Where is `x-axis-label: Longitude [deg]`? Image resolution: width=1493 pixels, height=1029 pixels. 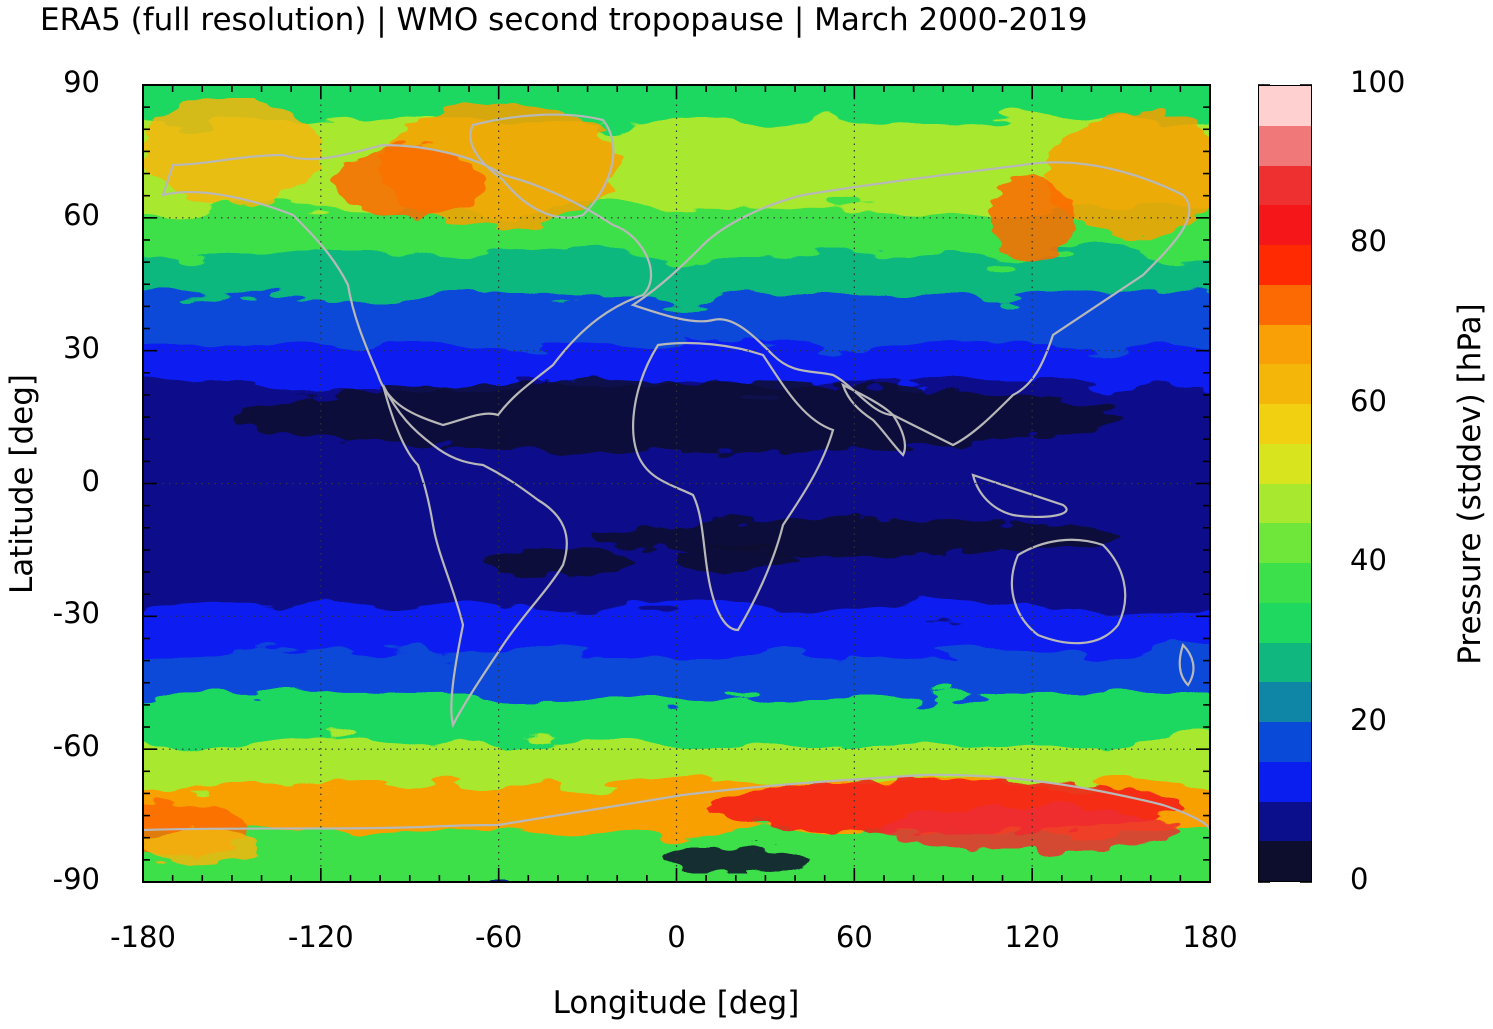 x-axis-label: Longitude [deg] is located at coordinates (676, 1003).